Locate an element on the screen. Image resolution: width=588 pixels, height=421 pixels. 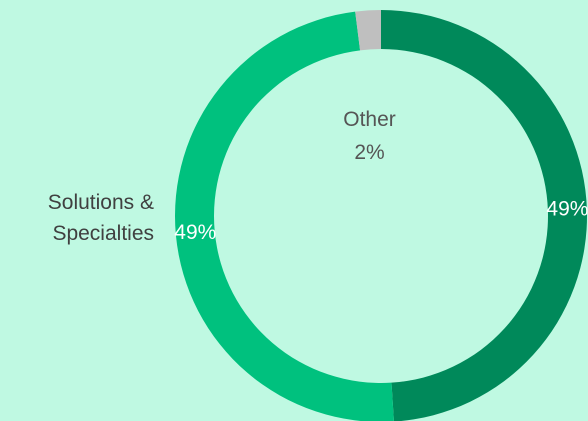
category-label-solutions-specialties: Solutions & Specialties is located at coordinates (101, 218).